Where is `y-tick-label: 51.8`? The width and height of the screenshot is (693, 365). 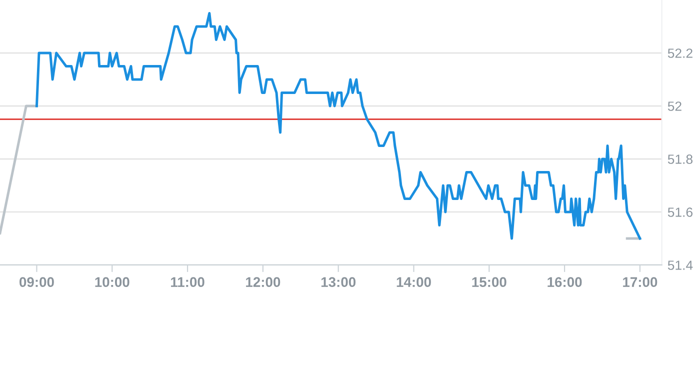
y-tick-label: 51.8 is located at coordinates (680, 159).